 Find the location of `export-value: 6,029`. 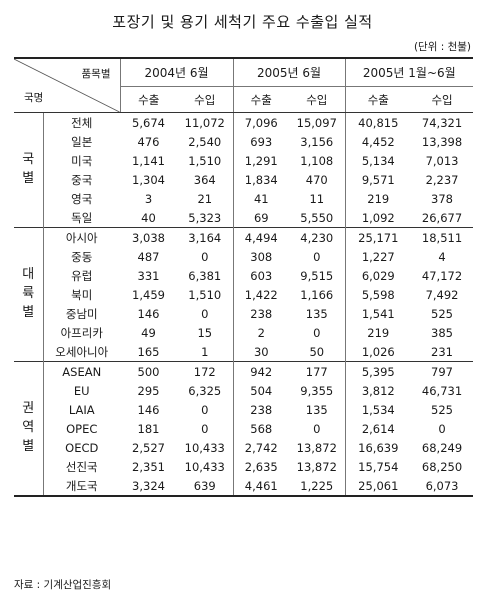

export-value: 6,029 is located at coordinates (378, 275).